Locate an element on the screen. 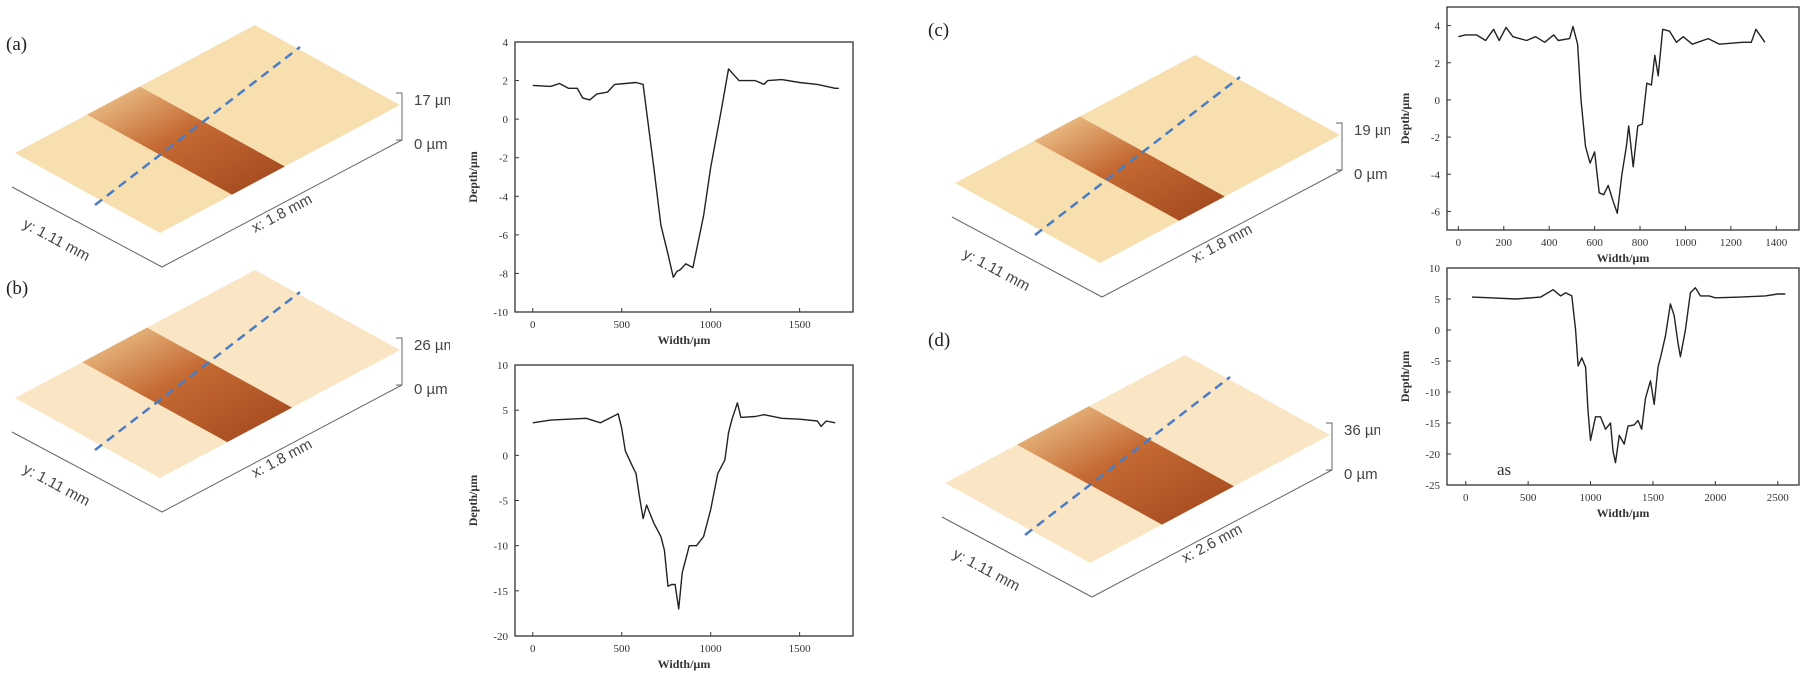 This screenshot has height=690, width=1812. panel-label-b: (b) is located at coordinates (17, 288).